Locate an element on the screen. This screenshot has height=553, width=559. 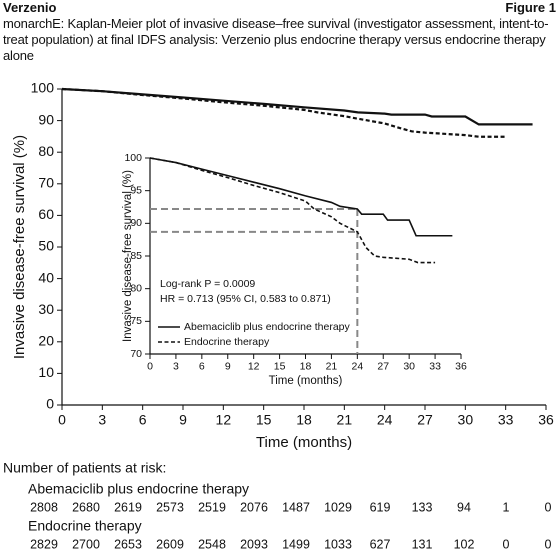
y-tick-label: 95 is located at coordinates (136, 190).